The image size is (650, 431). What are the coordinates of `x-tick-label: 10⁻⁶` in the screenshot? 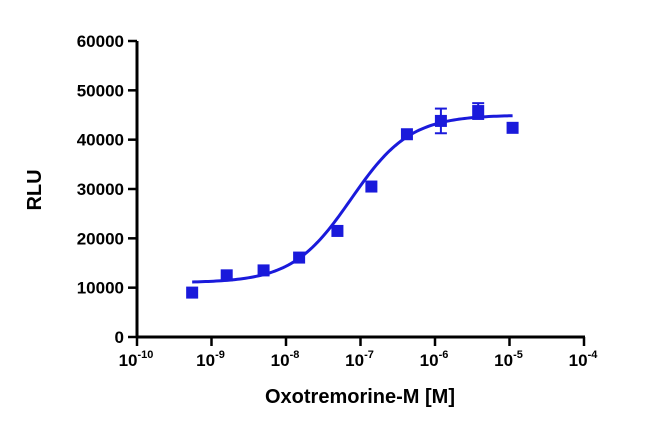 It's located at (434, 359).